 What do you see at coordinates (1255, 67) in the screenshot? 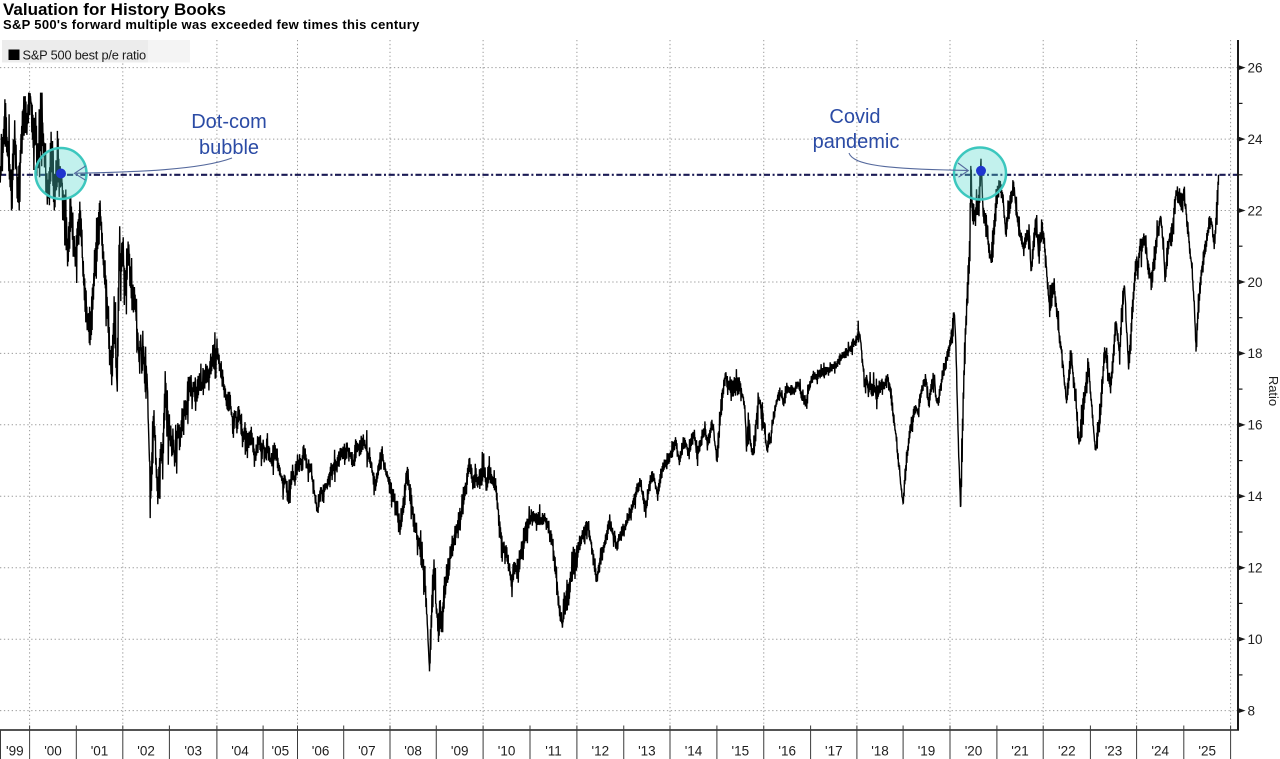
I see `svg-text: 26` at bounding box center [1255, 67].